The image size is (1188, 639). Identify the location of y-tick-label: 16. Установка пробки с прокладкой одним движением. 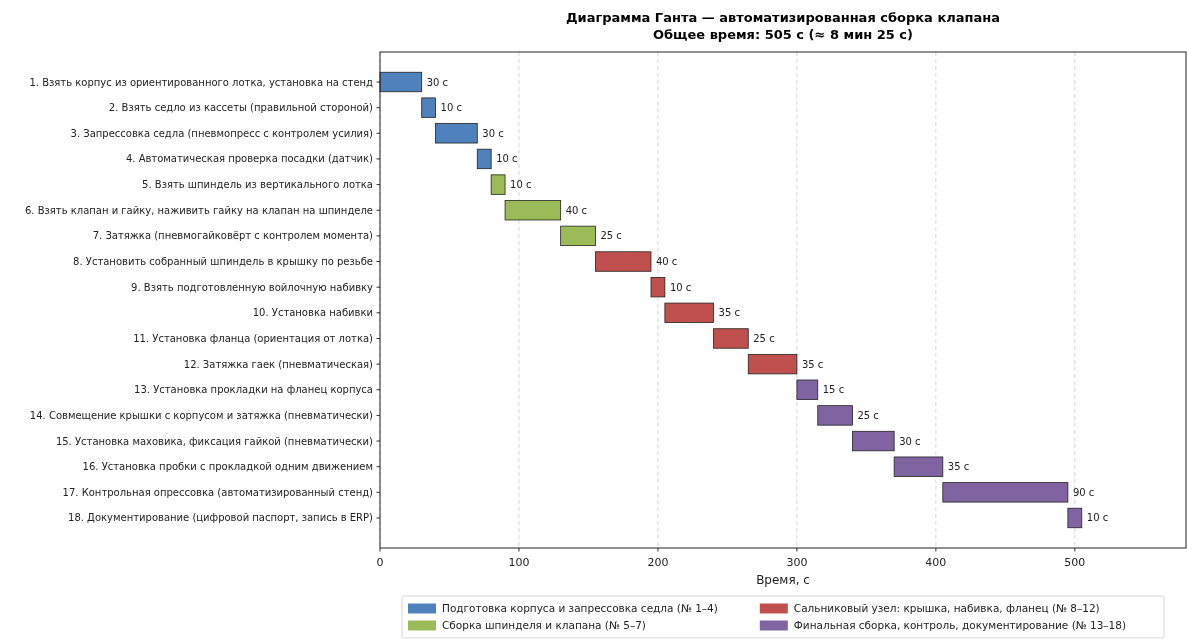
(227, 467).